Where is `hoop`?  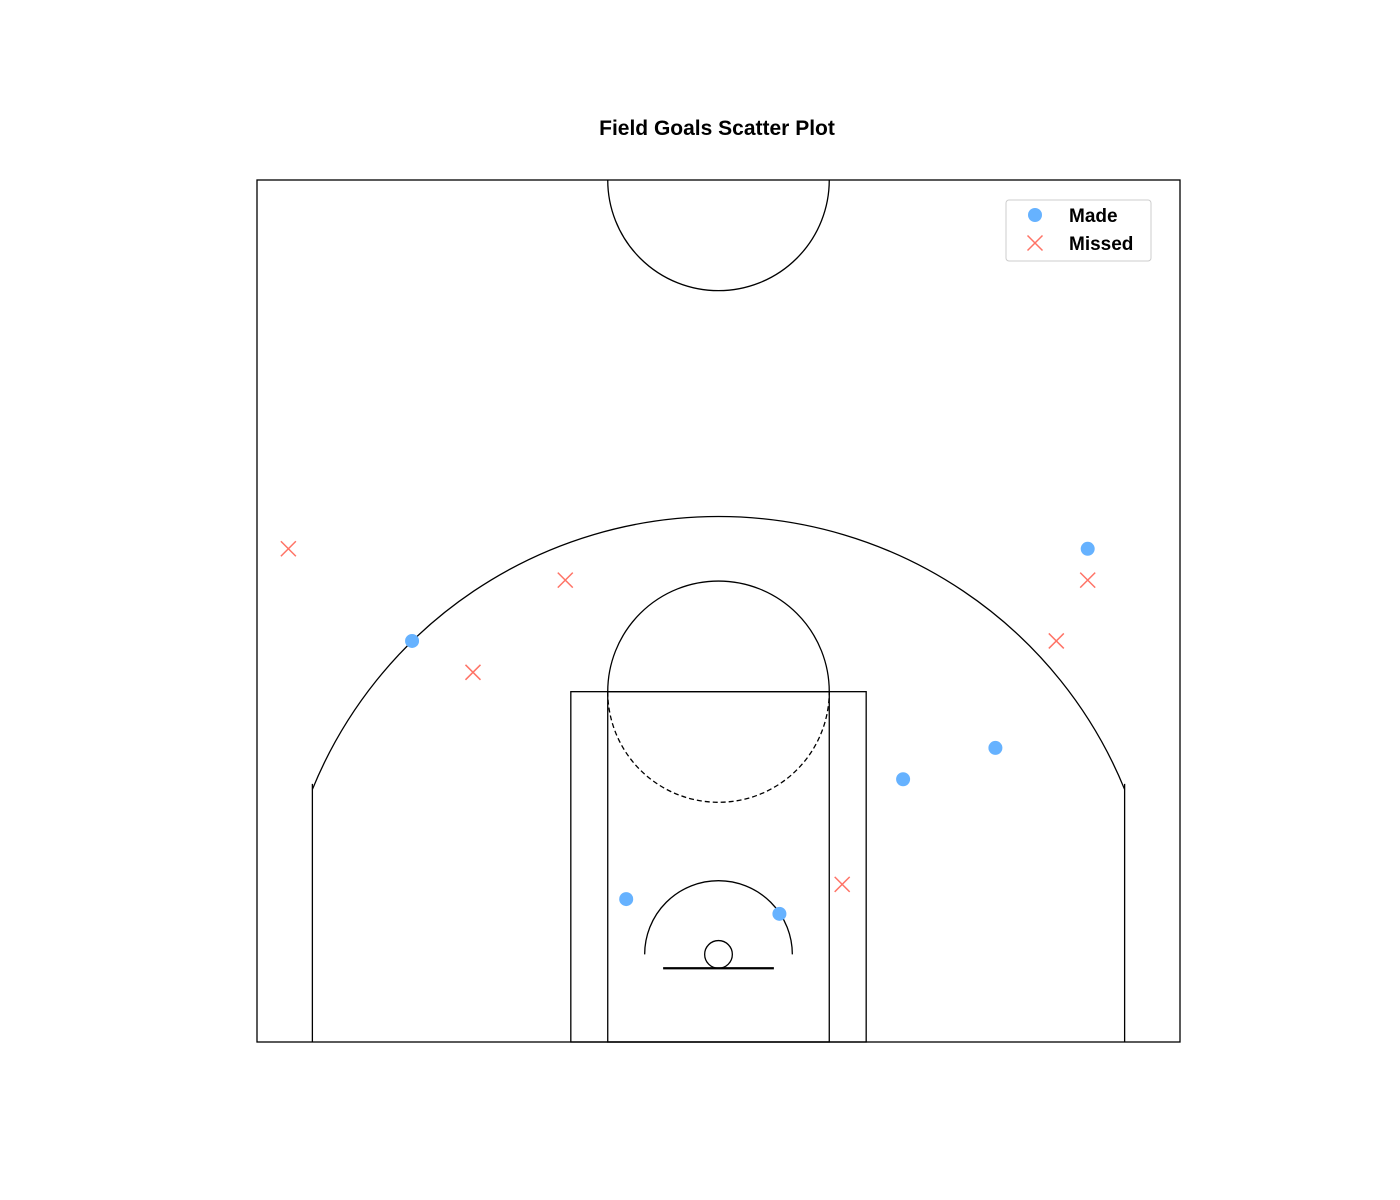 hoop is located at coordinates (718, 954).